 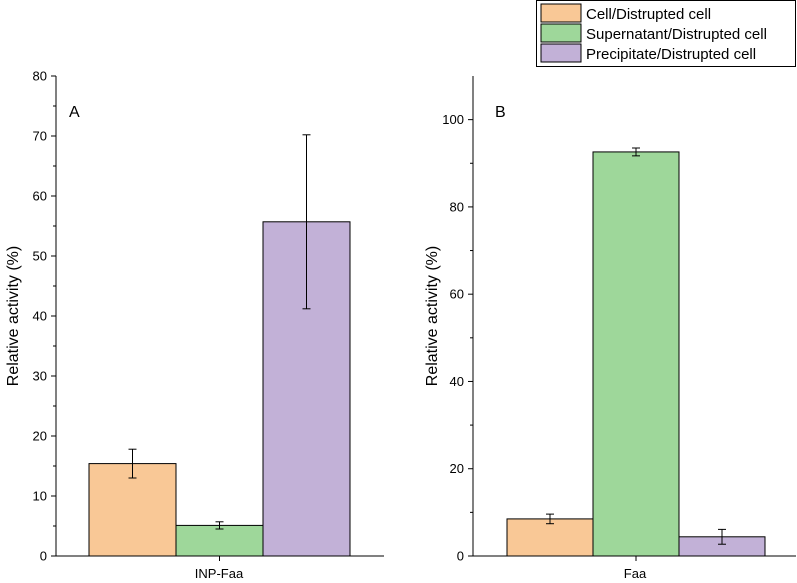 I want to click on panel-a-y-tick-label: 30, so click(x=40, y=376).